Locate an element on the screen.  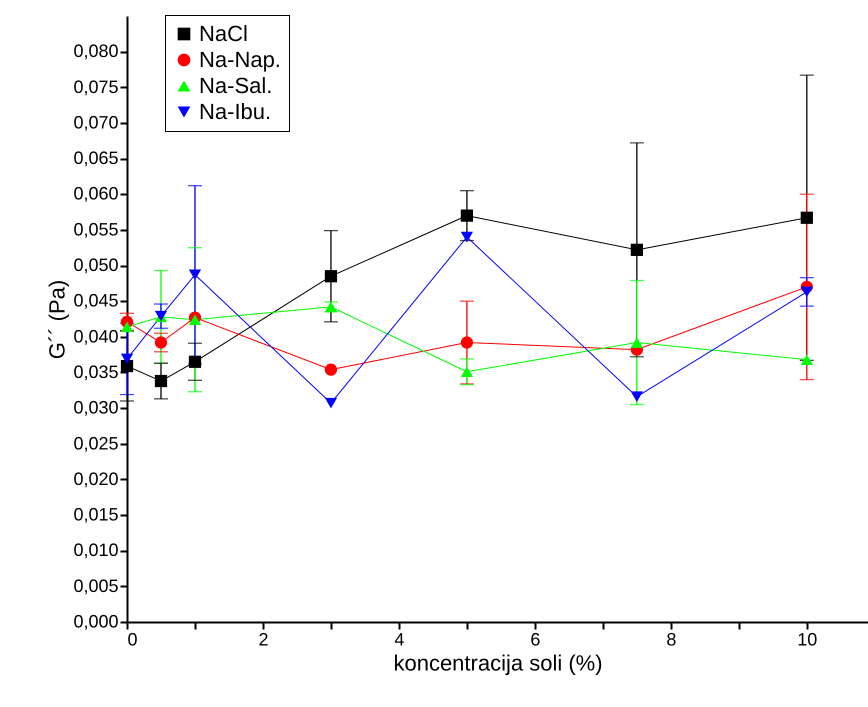
y-tick-label: 0,080 is located at coordinates (95, 51).